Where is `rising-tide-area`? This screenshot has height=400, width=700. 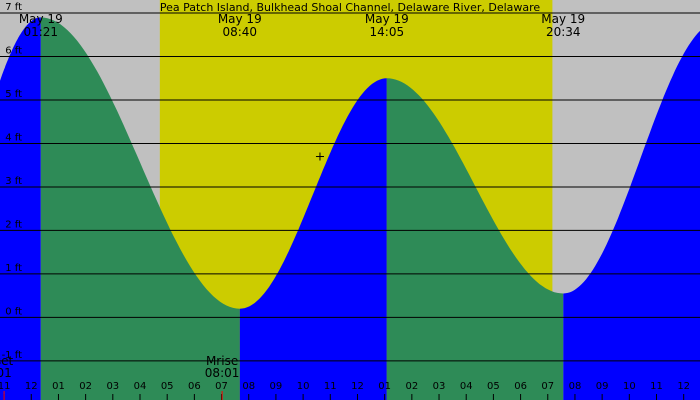
rising-tide-area is located at coordinates (20, 208).